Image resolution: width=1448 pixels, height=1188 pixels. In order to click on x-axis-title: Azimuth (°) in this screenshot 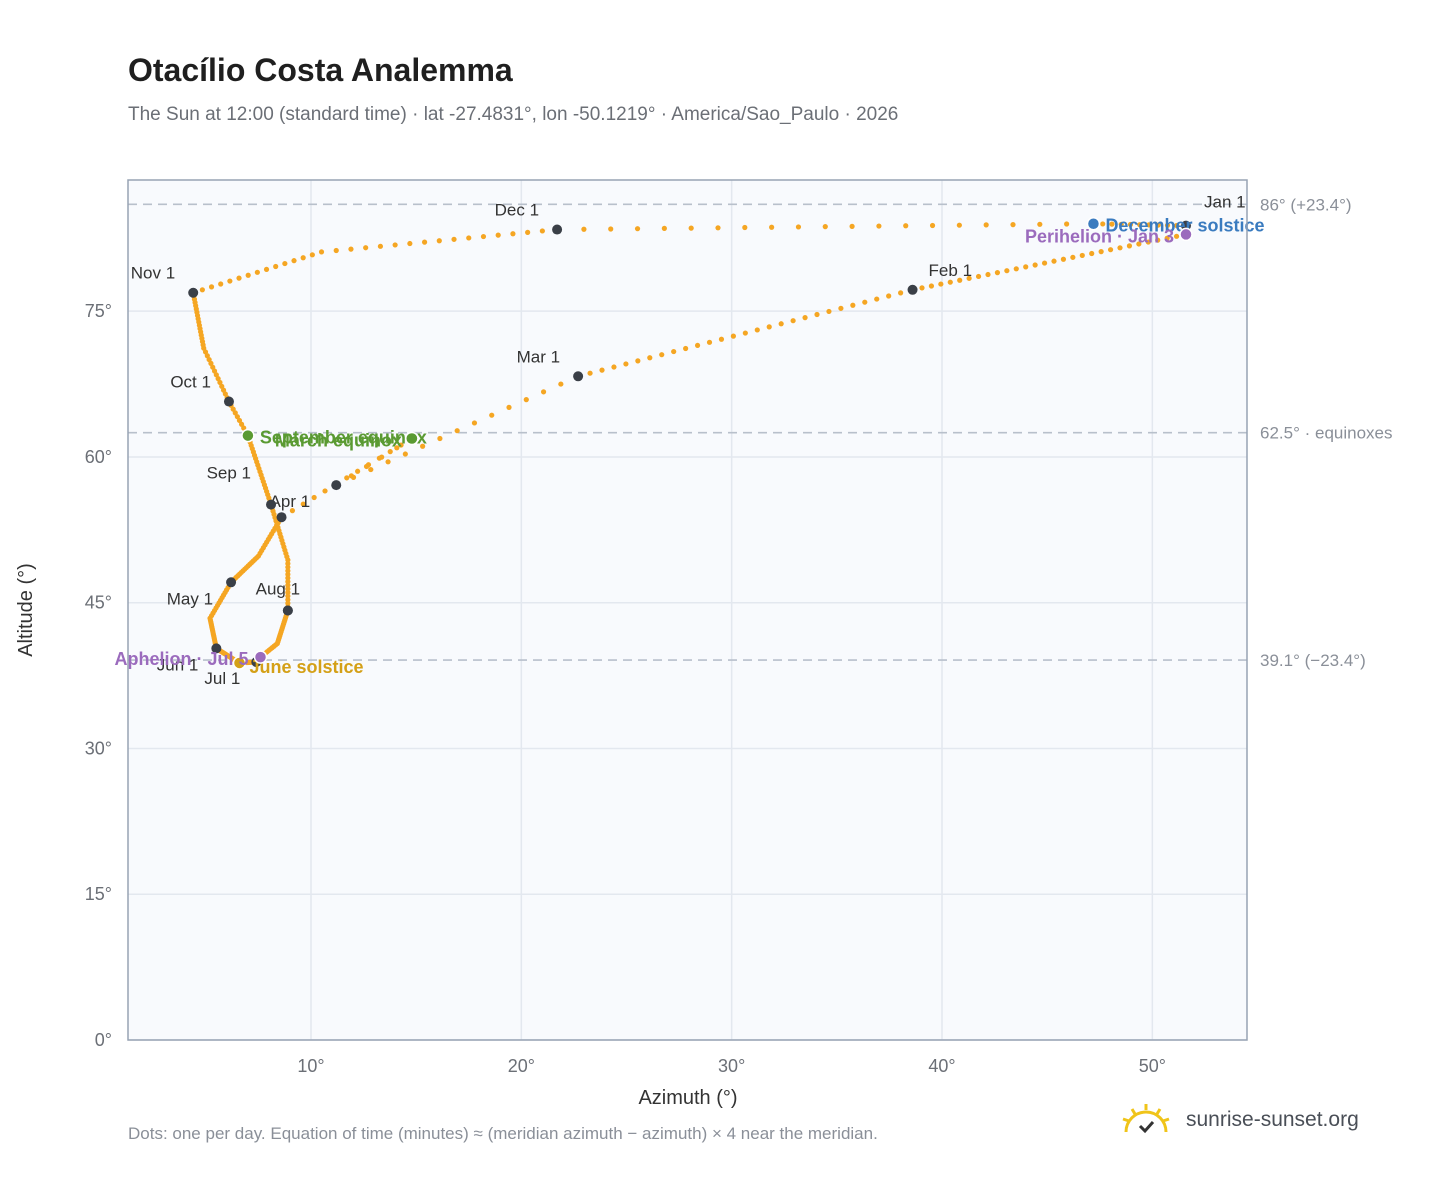, I will do `click(687, 1098)`.